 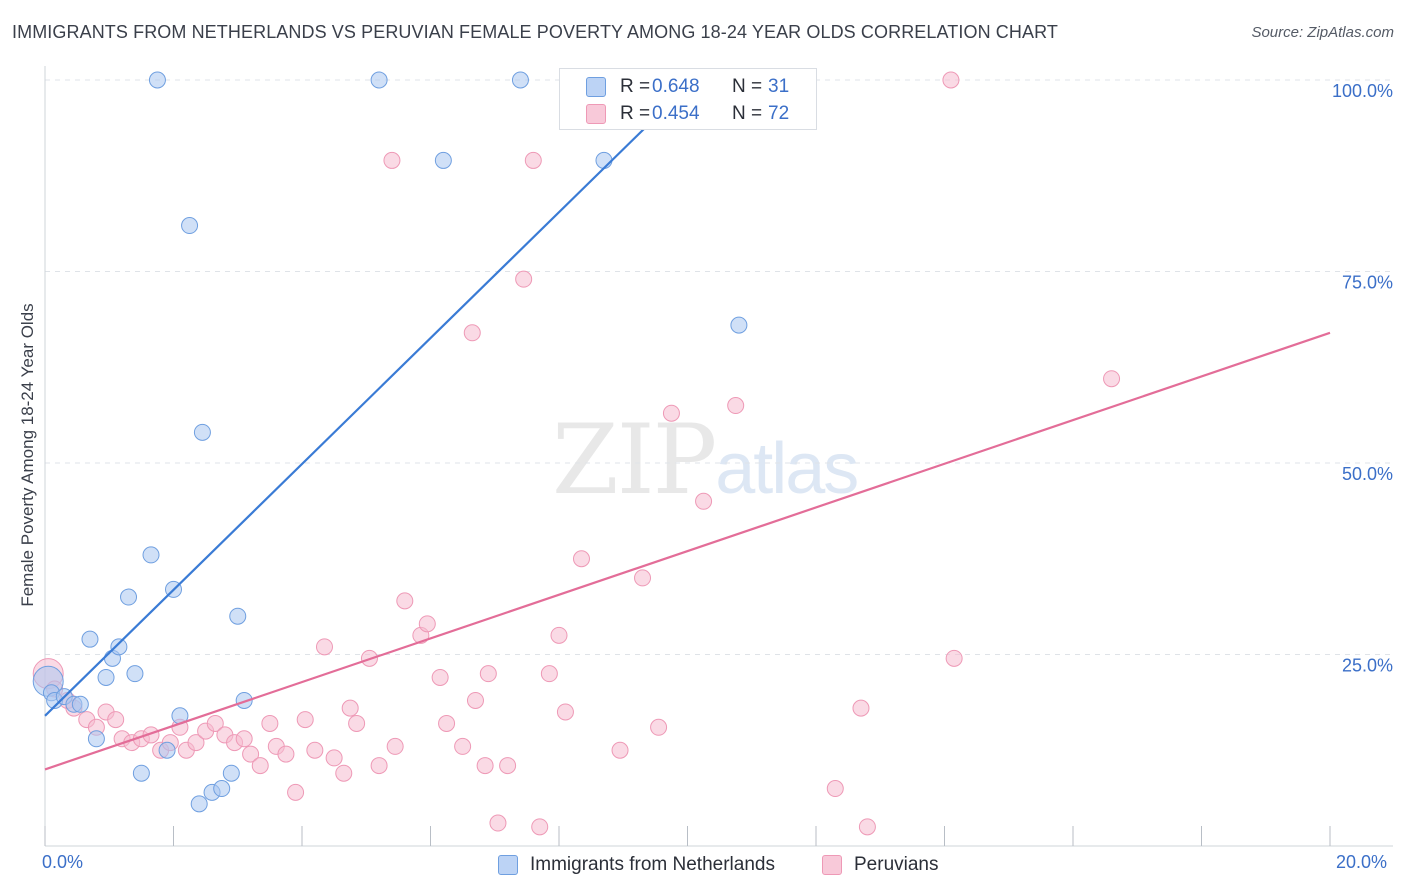 What do you see at coordinates (63, 862) in the screenshot?
I see `x-tick-label-min: 0.0%` at bounding box center [63, 862].